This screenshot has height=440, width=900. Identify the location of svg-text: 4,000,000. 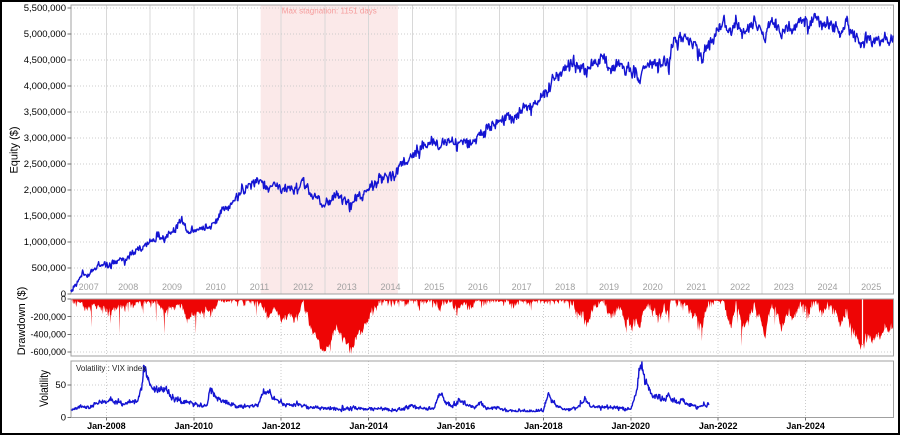
(45, 86).